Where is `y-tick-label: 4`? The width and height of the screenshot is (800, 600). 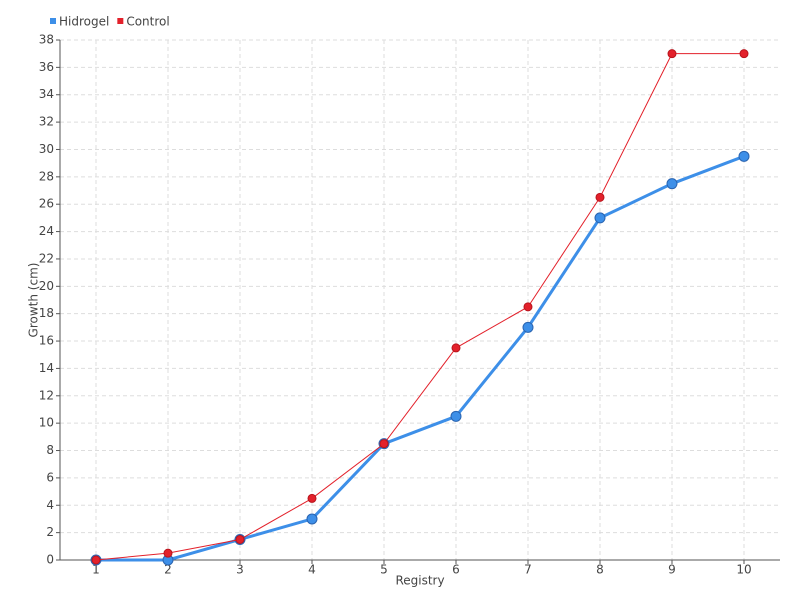 y-tick-label: 4 is located at coordinates (50, 505).